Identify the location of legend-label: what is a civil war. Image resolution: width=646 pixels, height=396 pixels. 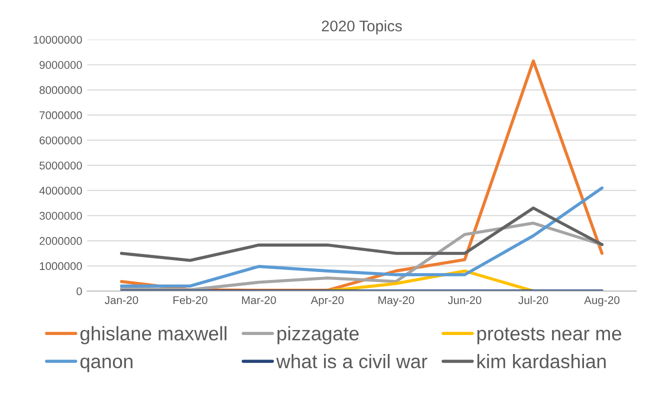
(352, 361).